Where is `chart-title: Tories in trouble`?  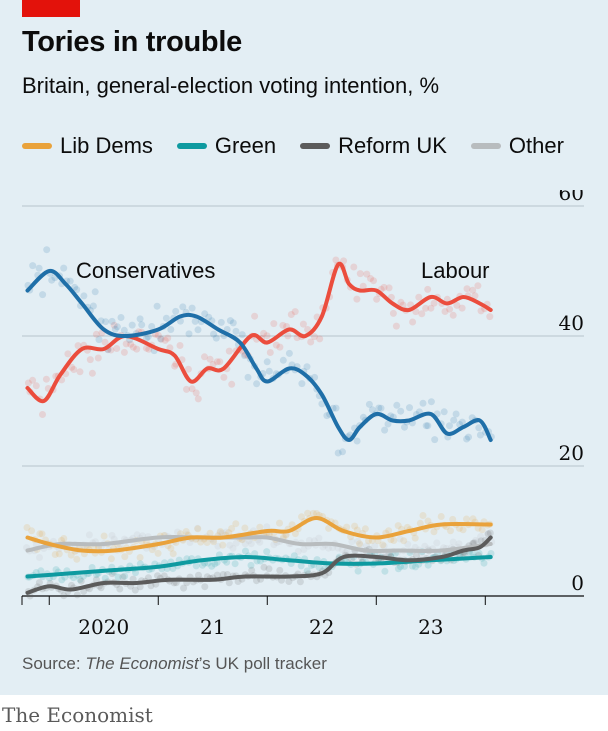
chart-title: Tories in trouble is located at coordinates (132, 42).